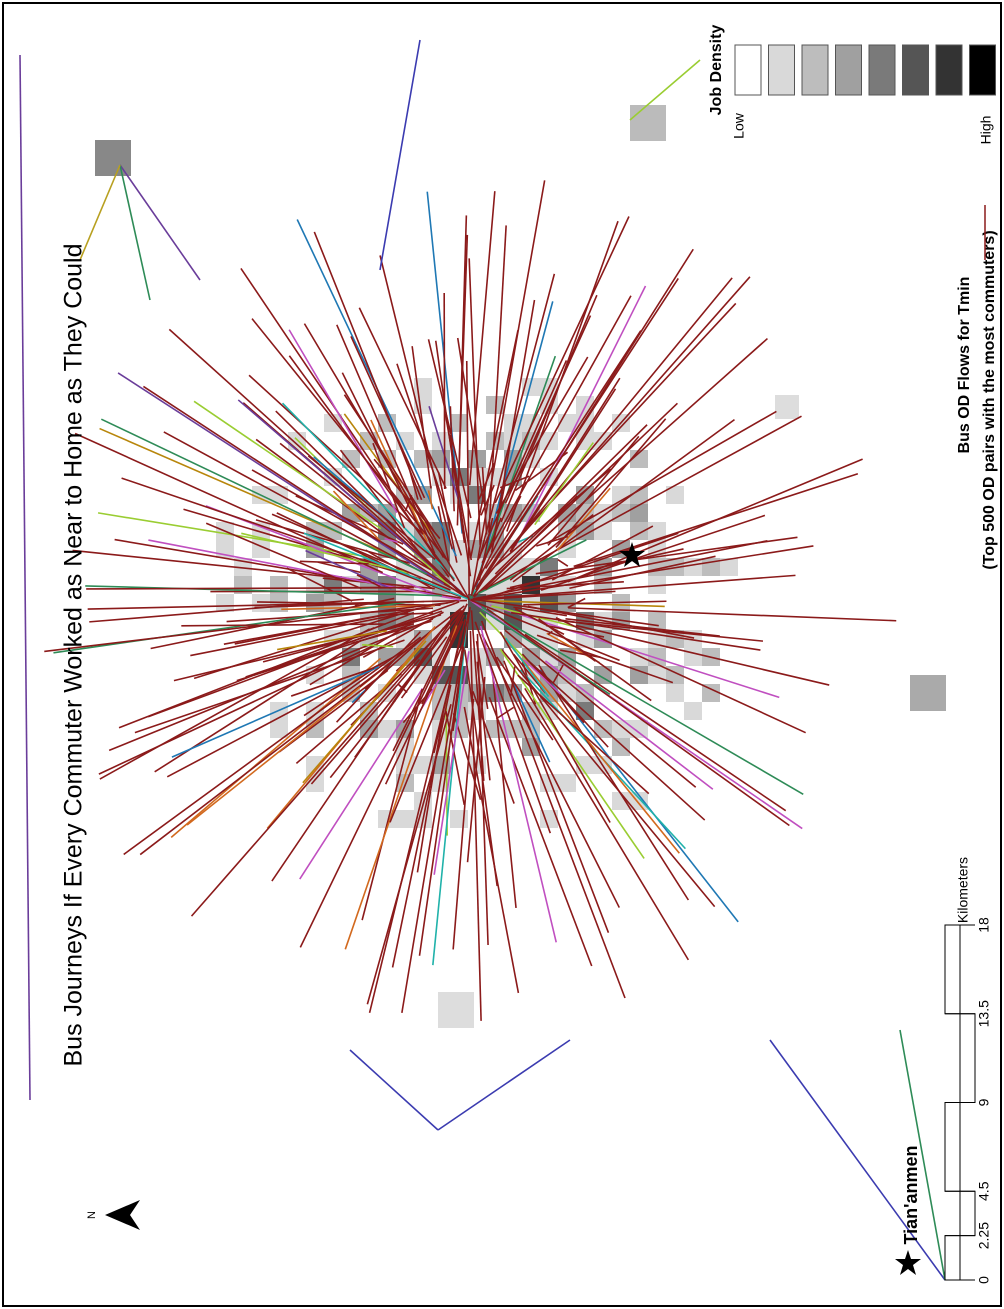  I want to click on legend-low: Low, so click(739, 125).